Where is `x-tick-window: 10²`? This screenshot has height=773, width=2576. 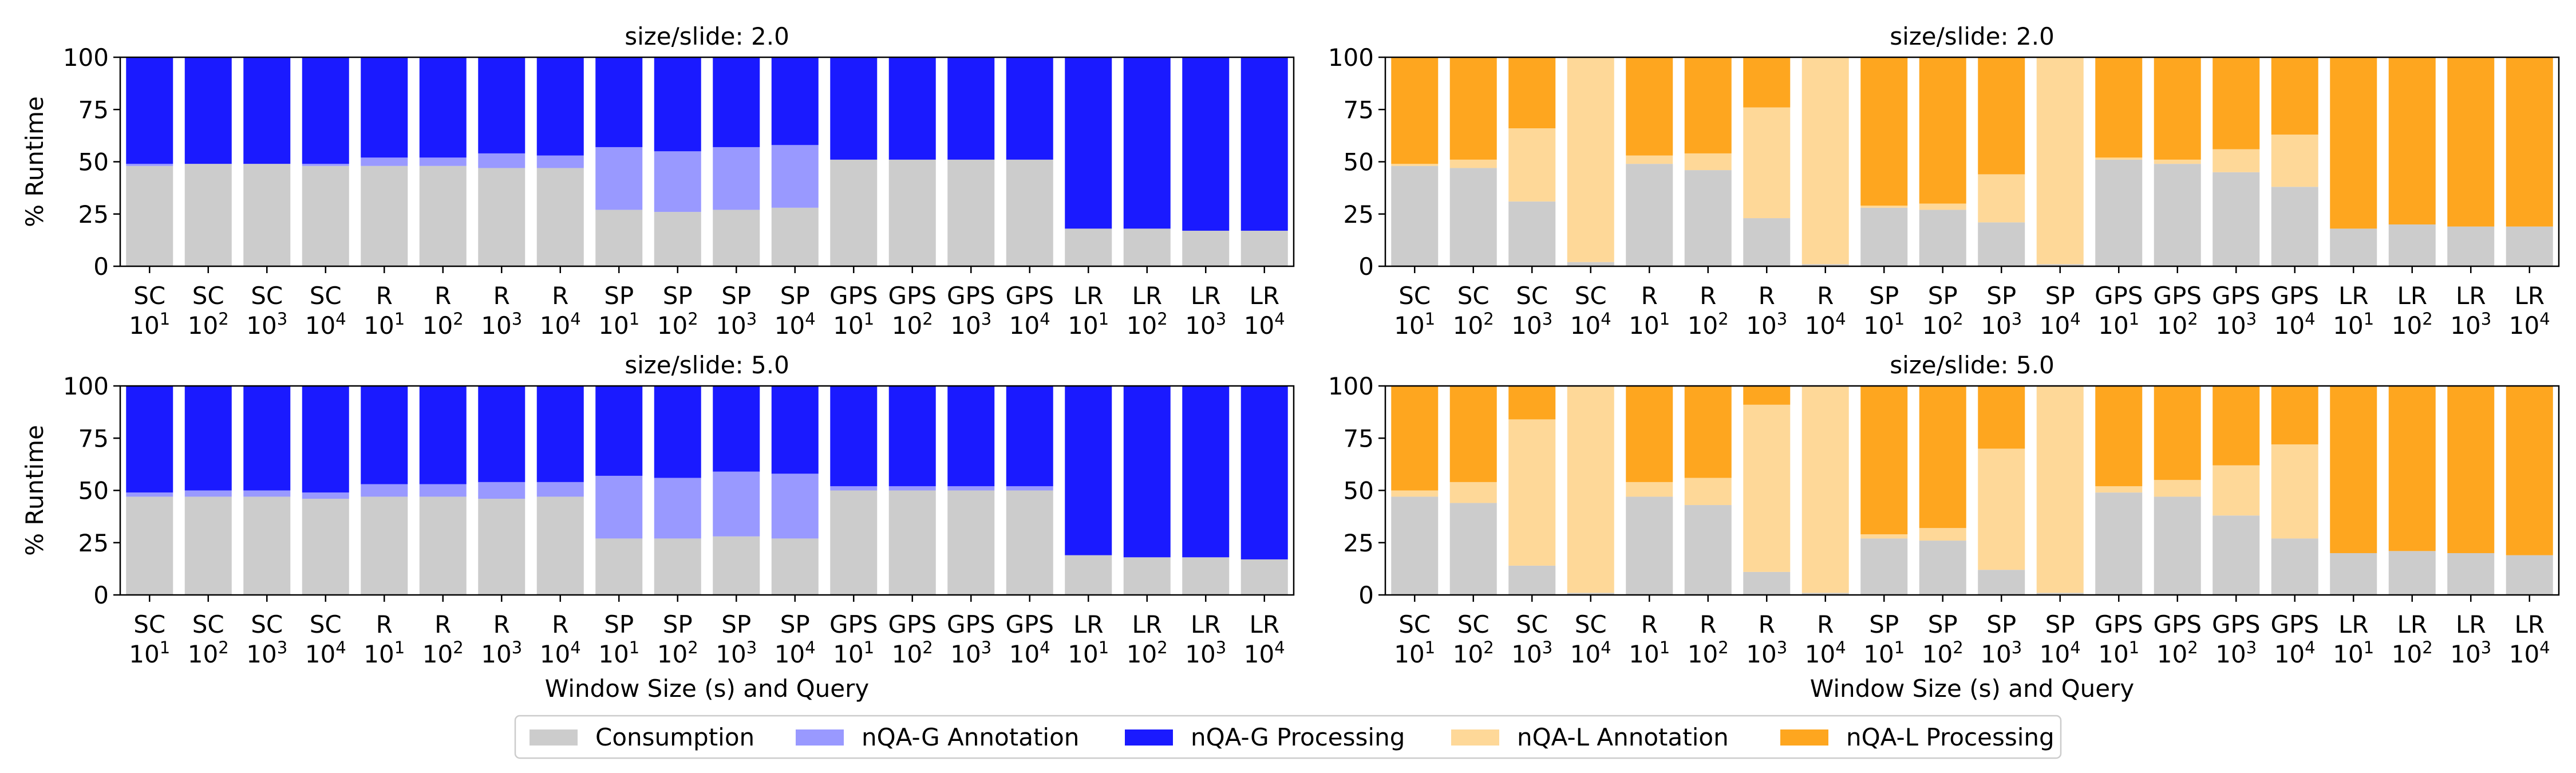 x-tick-window: 10² is located at coordinates (1942, 653).